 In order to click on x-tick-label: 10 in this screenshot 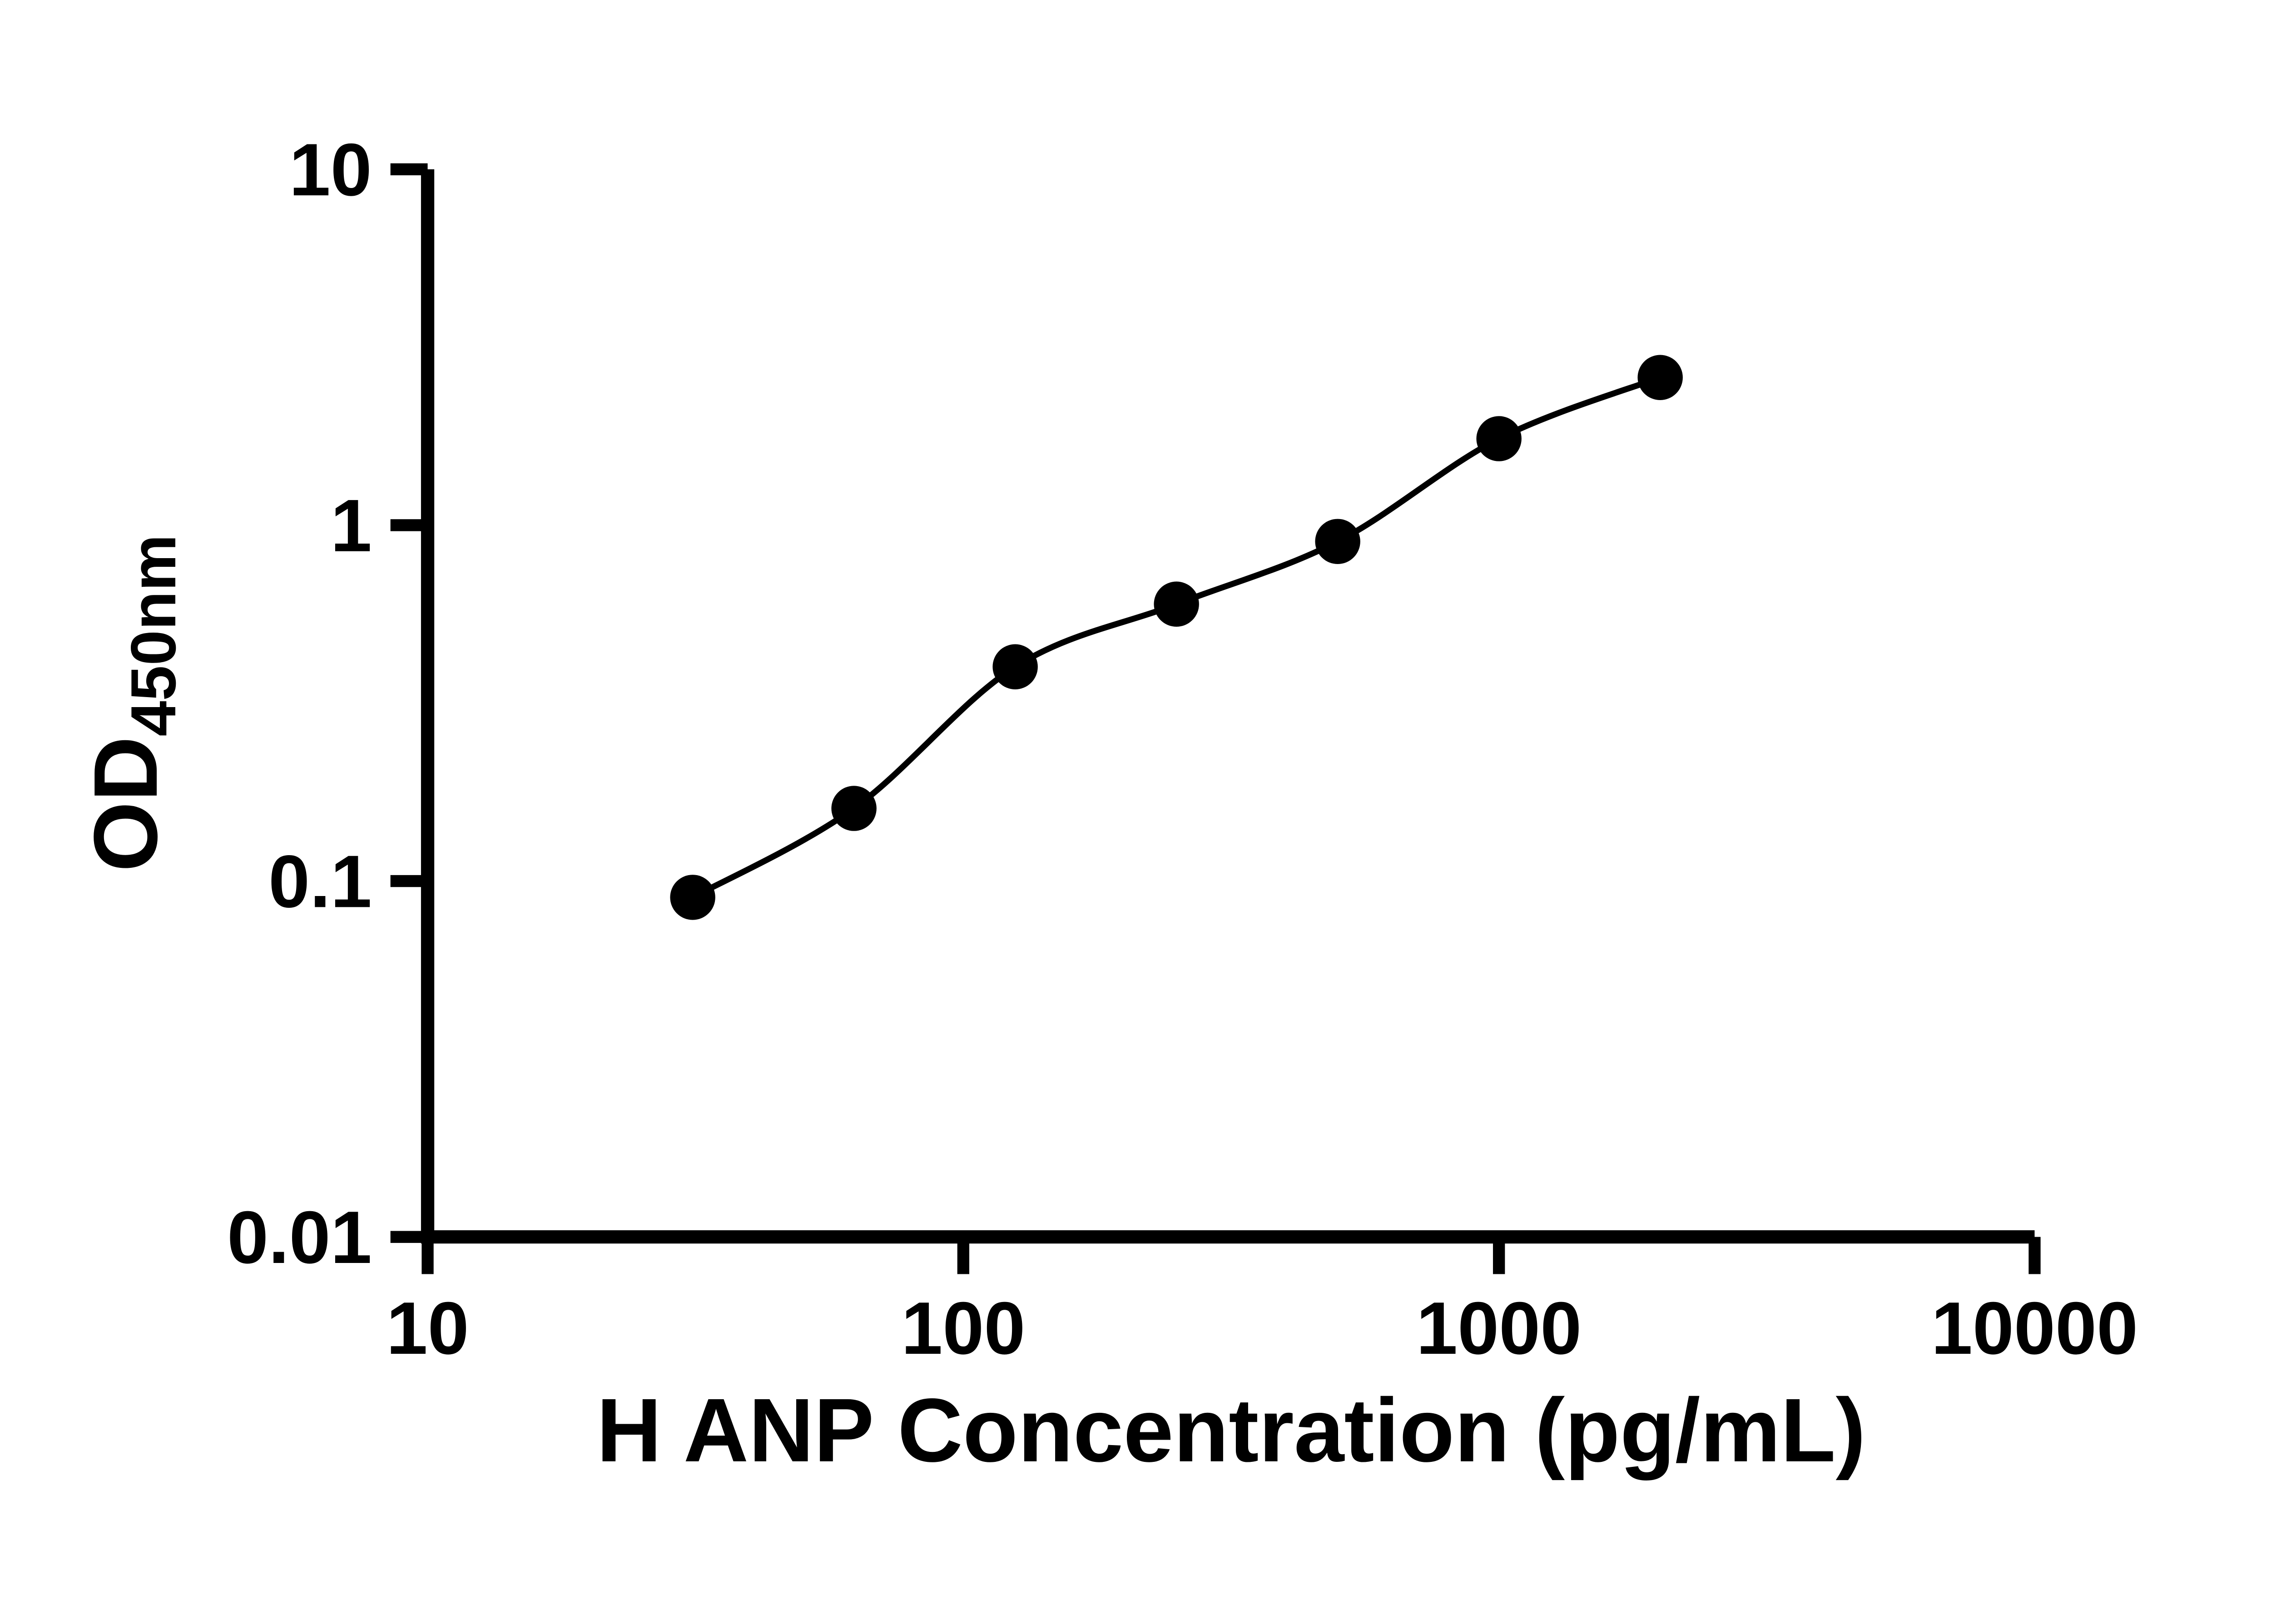, I will do `click(427, 1328)`.